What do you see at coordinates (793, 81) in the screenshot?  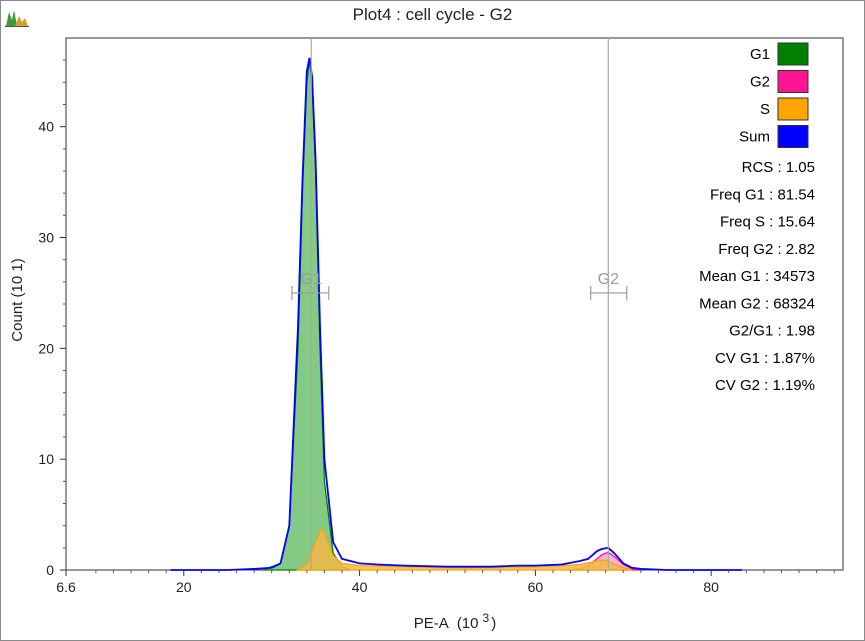 I see `legend-swatch-g2` at bounding box center [793, 81].